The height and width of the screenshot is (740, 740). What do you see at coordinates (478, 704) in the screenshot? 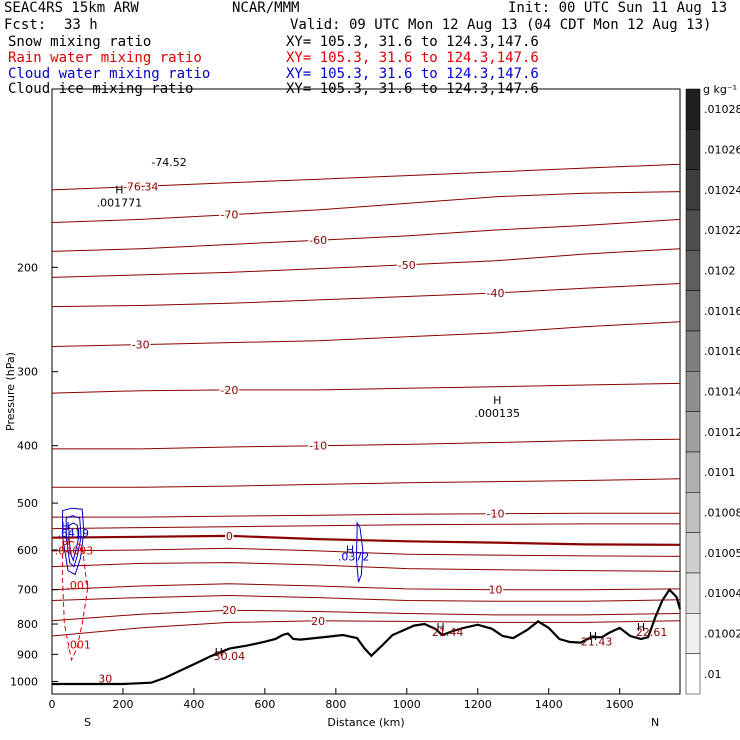
I see `x-tick-label: 1200` at bounding box center [478, 704].